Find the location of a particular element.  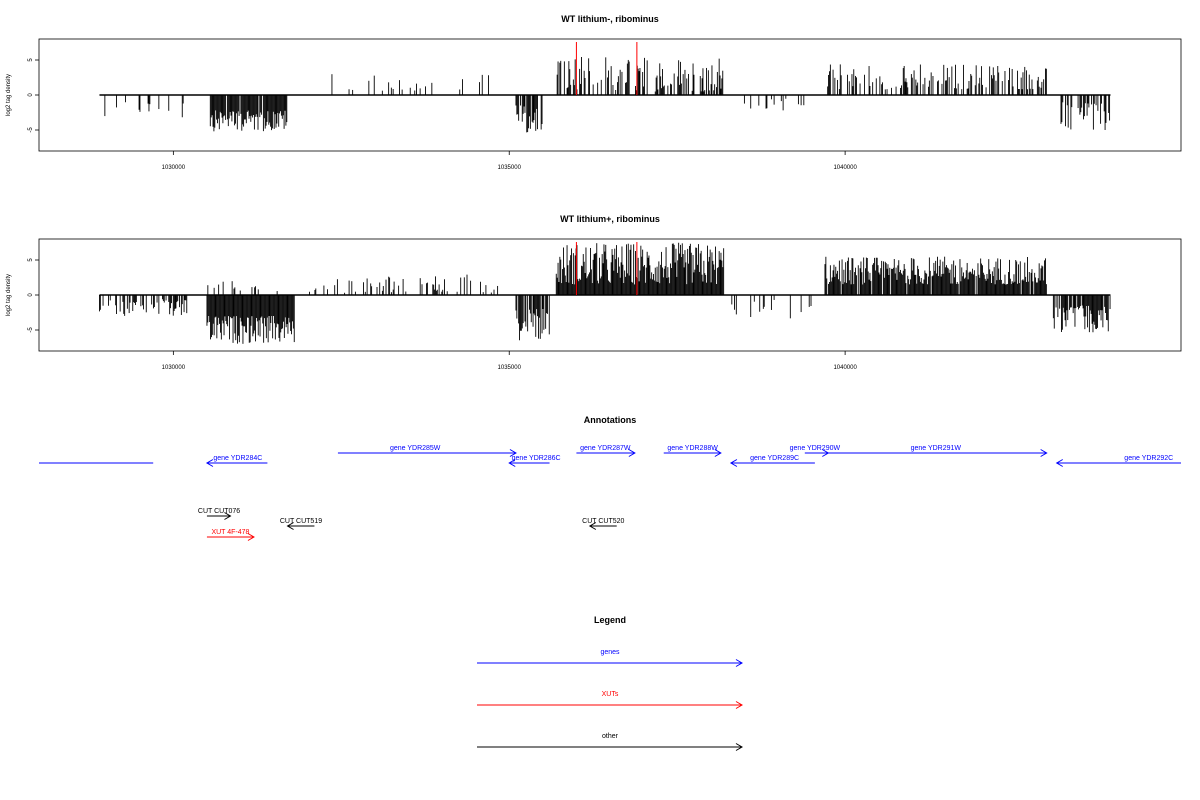

panel-1-xtick-label: 1040000 is located at coordinates (845, 168).